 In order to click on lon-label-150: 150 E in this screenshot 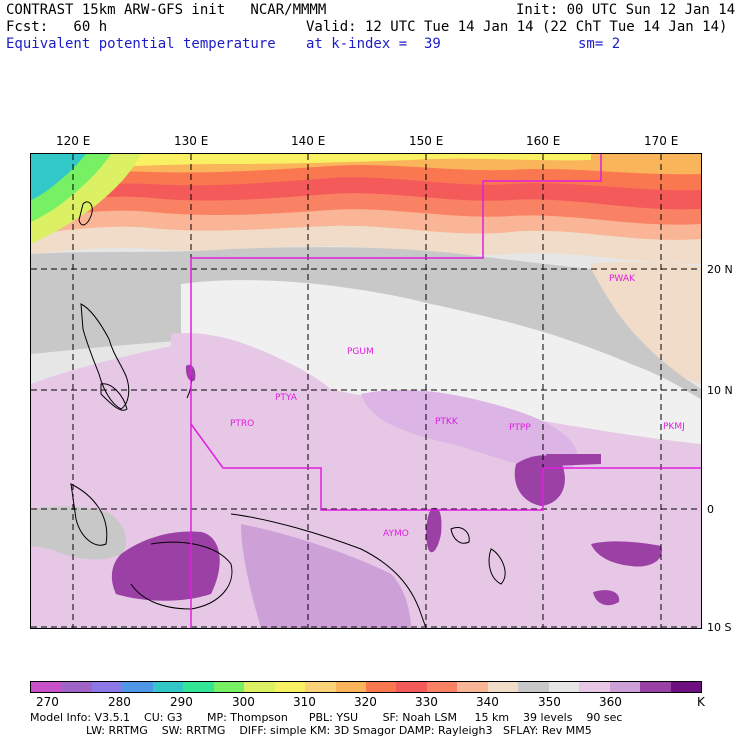, I will do `click(426, 141)`.